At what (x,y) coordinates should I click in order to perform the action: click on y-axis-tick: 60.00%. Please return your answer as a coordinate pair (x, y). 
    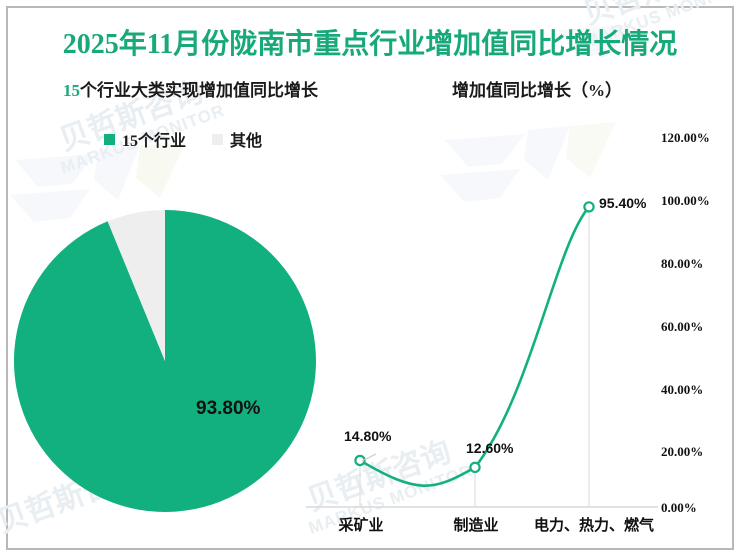
    Looking at the image, I should click on (682, 326).